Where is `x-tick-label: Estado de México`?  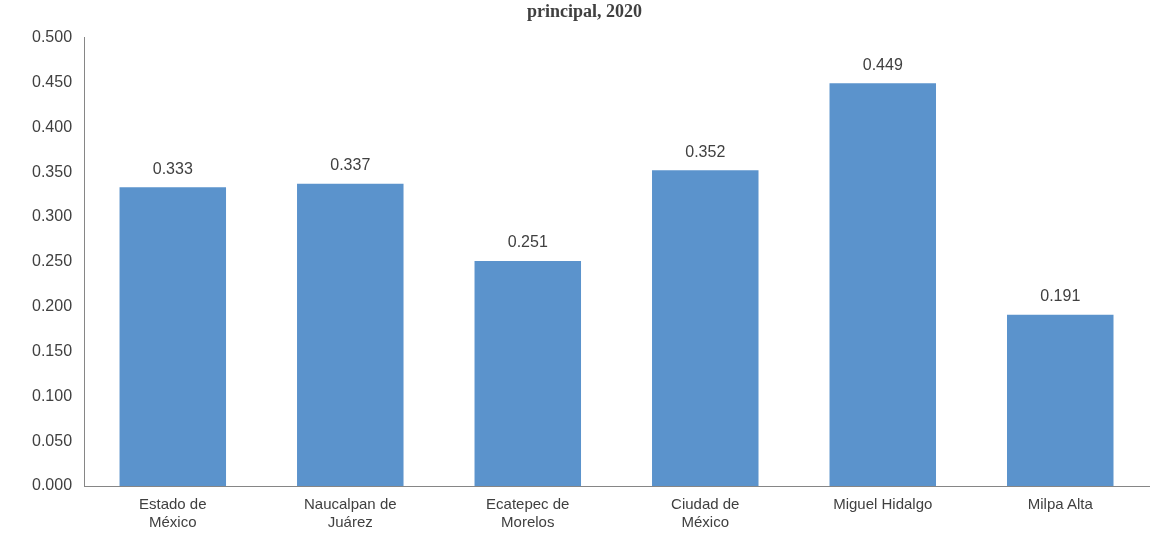
x-tick-label: Estado de México is located at coordinates (173, 513).